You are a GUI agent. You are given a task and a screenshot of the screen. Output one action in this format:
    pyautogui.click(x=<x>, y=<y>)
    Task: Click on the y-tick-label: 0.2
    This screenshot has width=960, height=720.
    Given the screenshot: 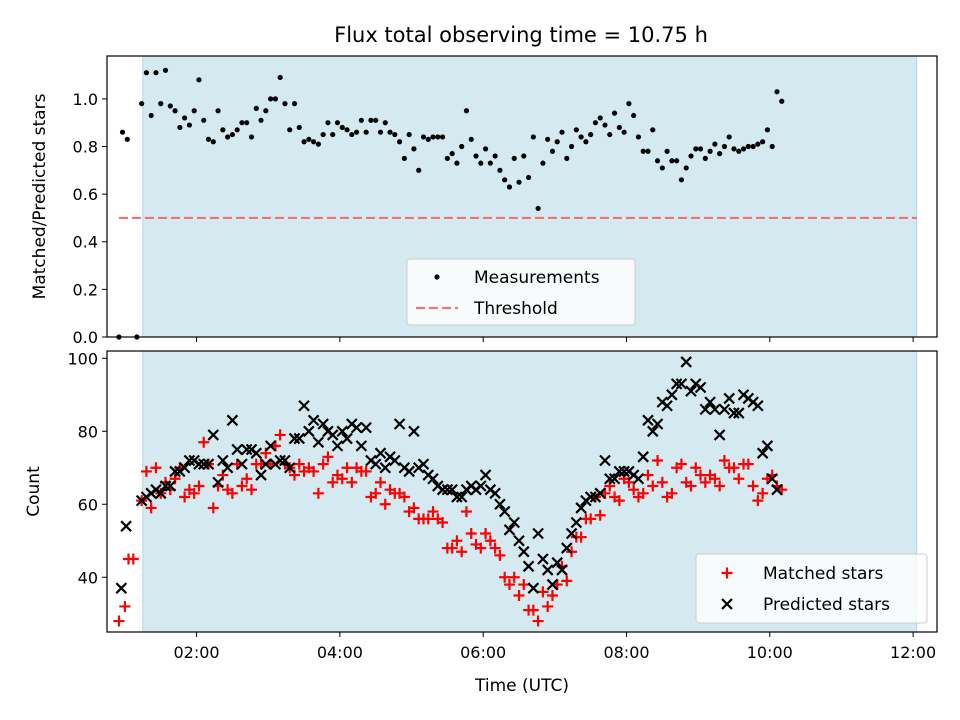 What is the action you would take?
    pyautogui.click(x=85, y=289)
    